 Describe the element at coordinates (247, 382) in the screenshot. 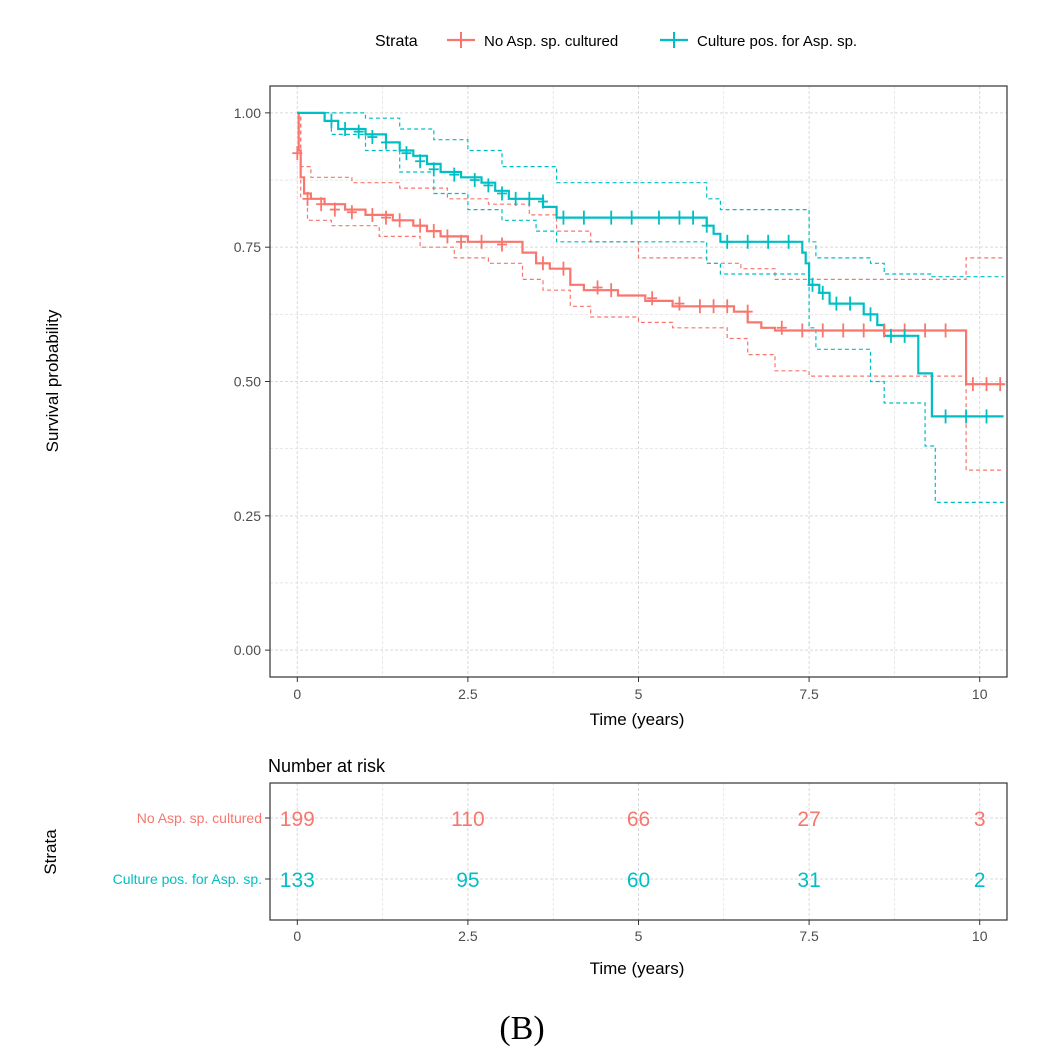

I see `km-y-tick-label: 0.50` at that location.